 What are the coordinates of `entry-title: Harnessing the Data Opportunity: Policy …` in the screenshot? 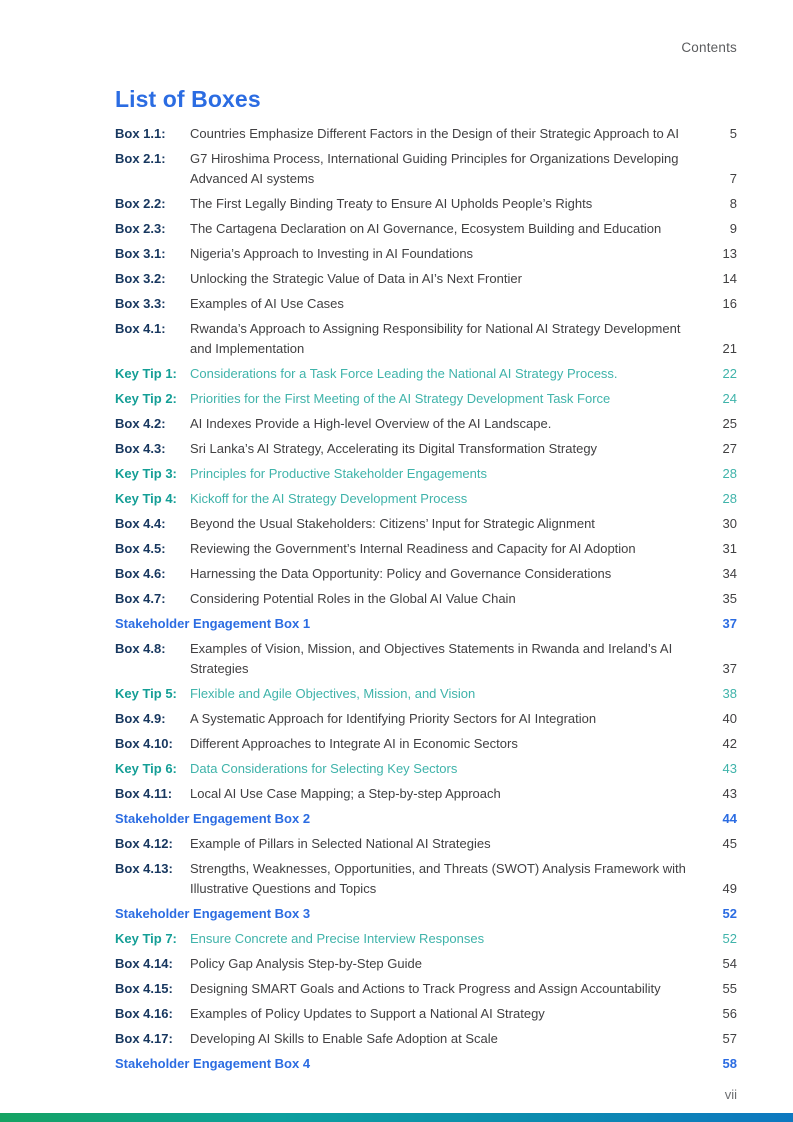 It's located at (401, 573).